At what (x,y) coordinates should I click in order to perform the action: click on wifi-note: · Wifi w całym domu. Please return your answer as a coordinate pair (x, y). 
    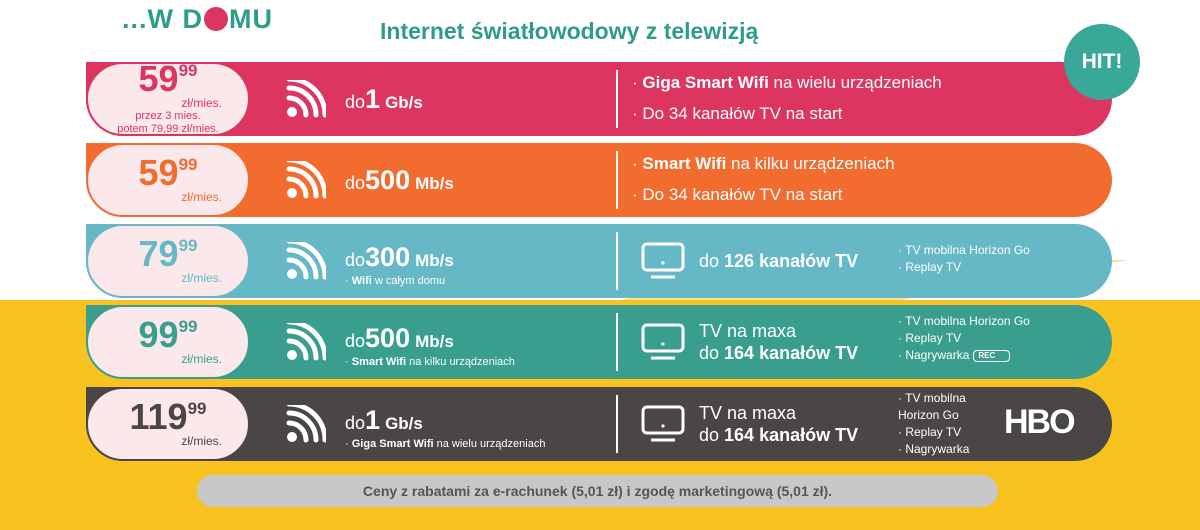
    Looking at the image, I should click on (395, 281).